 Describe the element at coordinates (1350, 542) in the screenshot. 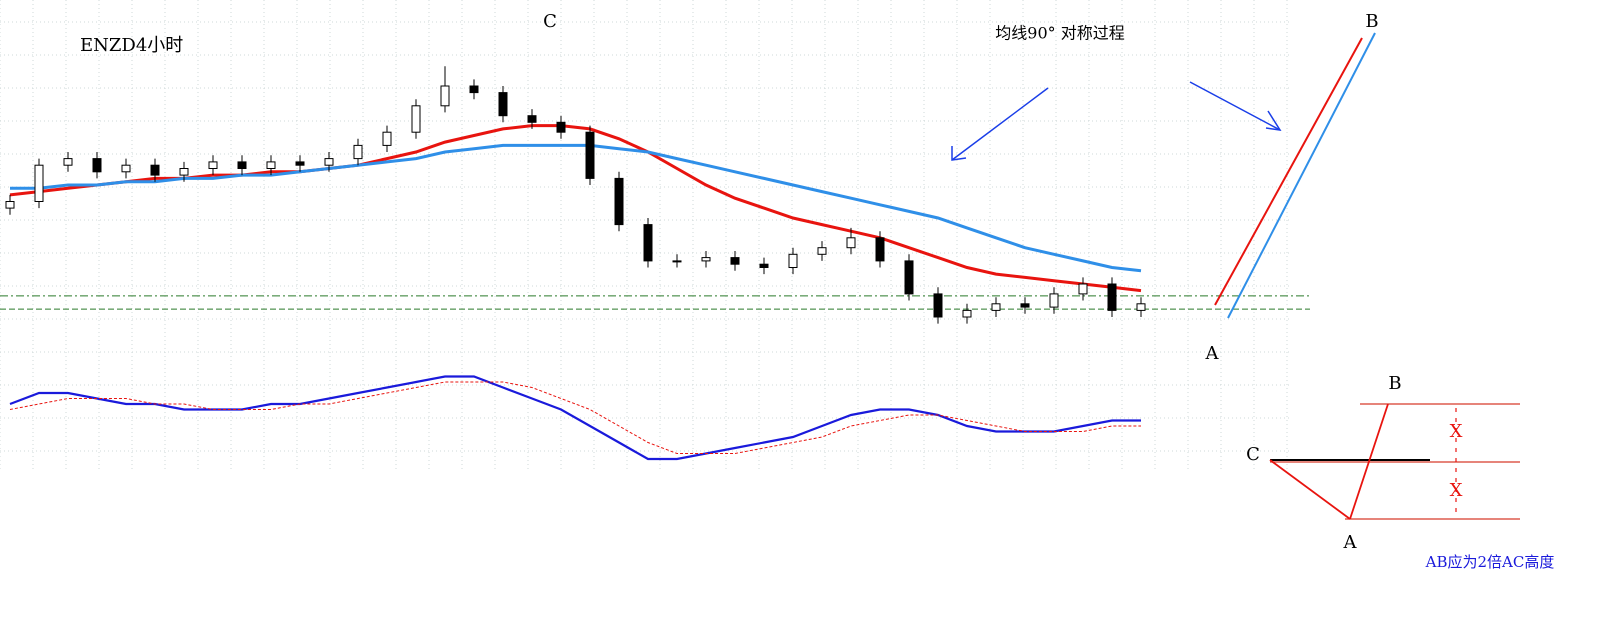

I see `inset-a: A` at that location.